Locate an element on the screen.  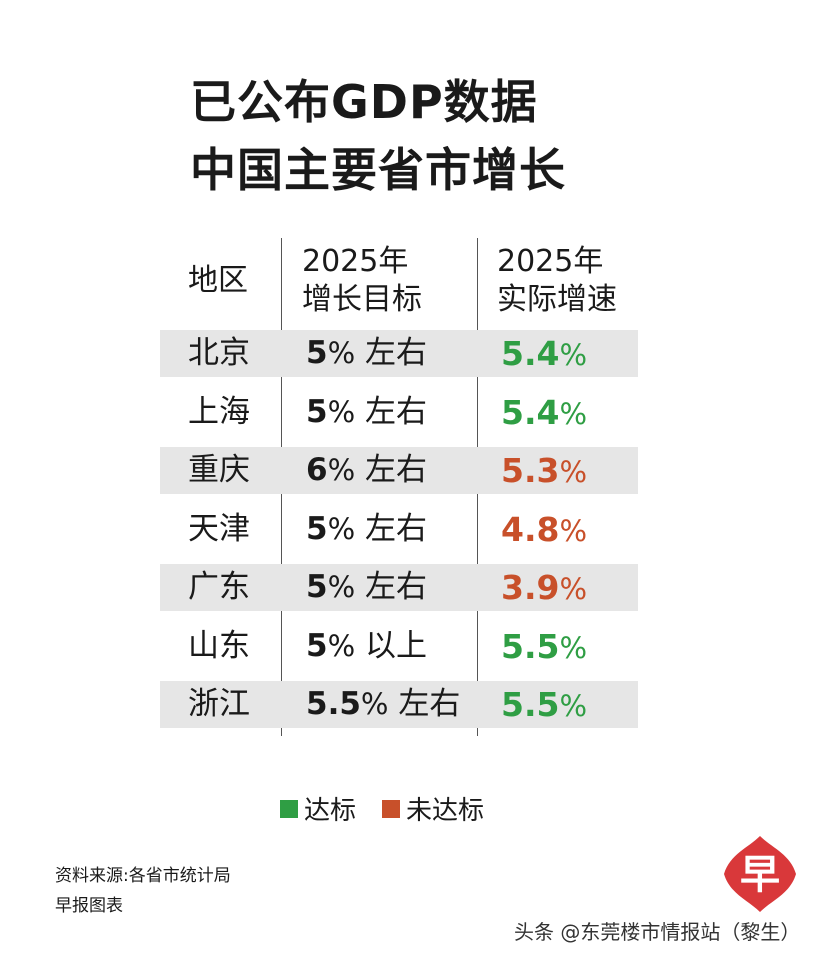
chart-credit: 早报图表 is located at coordinates (89, 906).